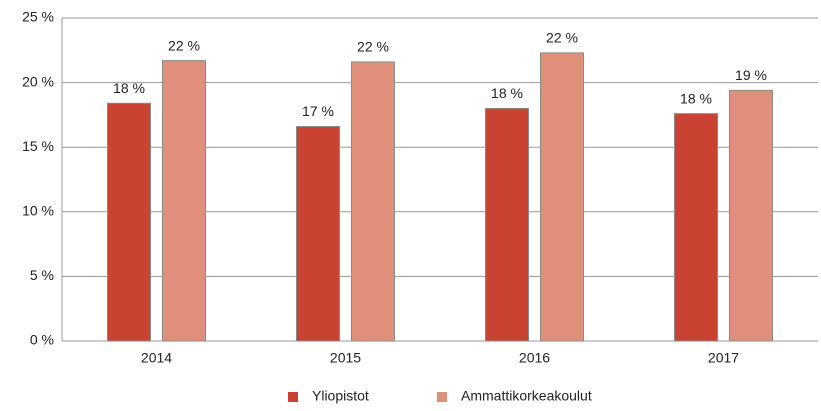 This screenshot has height=411, width=821. Describe the element at coordinates (534, 358) in the screenshot. I see `x-tick-label: 2016` at that location.